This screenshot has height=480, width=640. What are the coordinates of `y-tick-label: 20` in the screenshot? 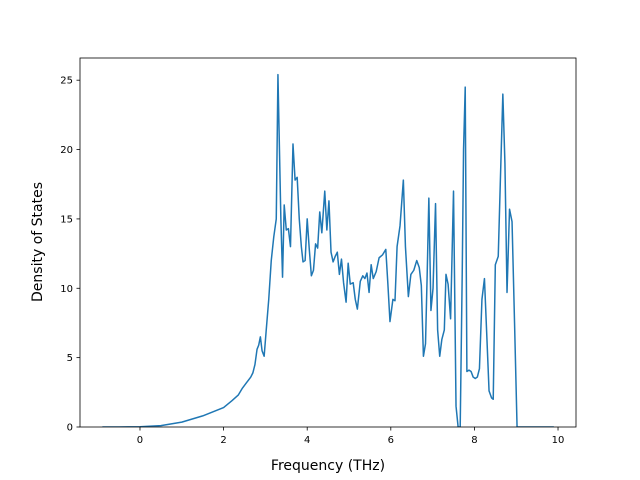 It's located at (66, 150).